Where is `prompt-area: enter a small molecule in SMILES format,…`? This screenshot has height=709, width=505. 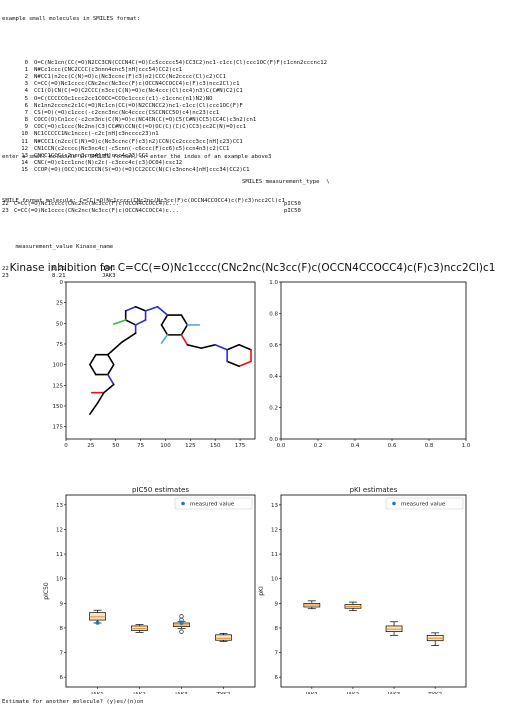
prompt-area: enter a small molecule in SMILES format,… is located at coordinates (143, 176).